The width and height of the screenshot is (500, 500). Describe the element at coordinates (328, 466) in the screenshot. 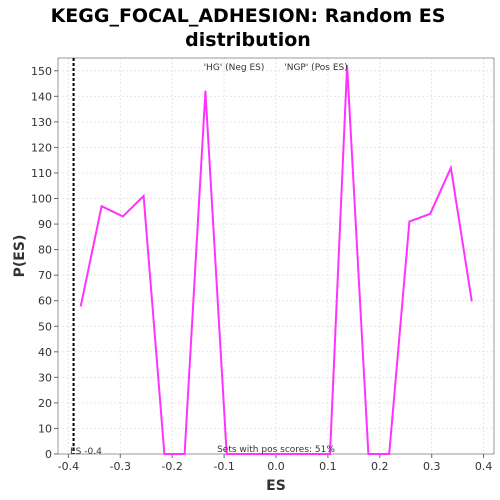

I see `x-tick-label: 0.1` at that location.